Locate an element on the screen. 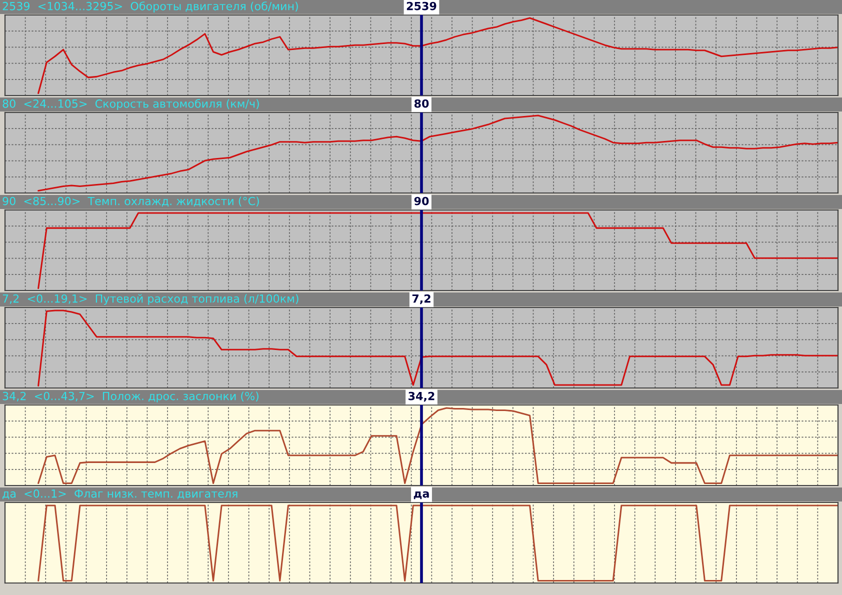  text: да is located at coordinates (421, 495).